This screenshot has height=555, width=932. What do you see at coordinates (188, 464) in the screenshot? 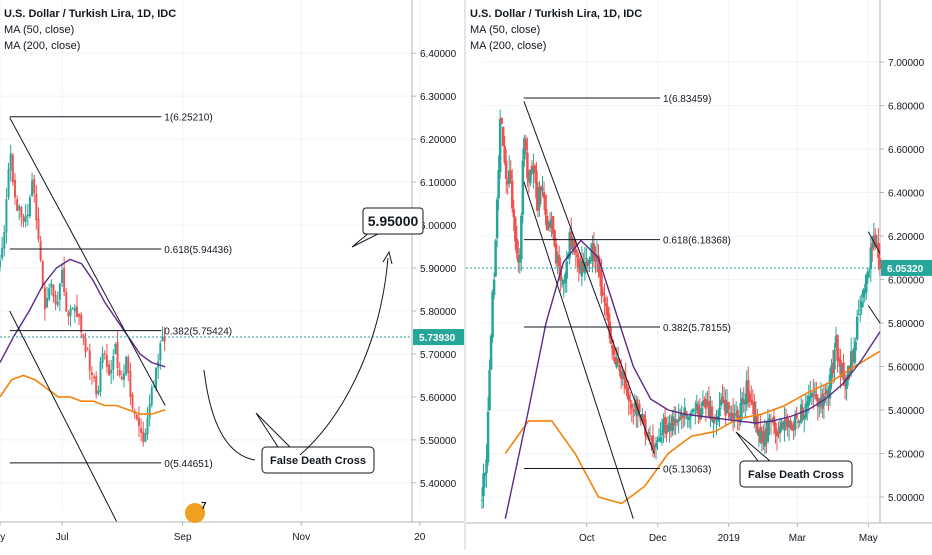
I see `fib-level-label: 0(5.44651)` at bounding box center [188, 464].